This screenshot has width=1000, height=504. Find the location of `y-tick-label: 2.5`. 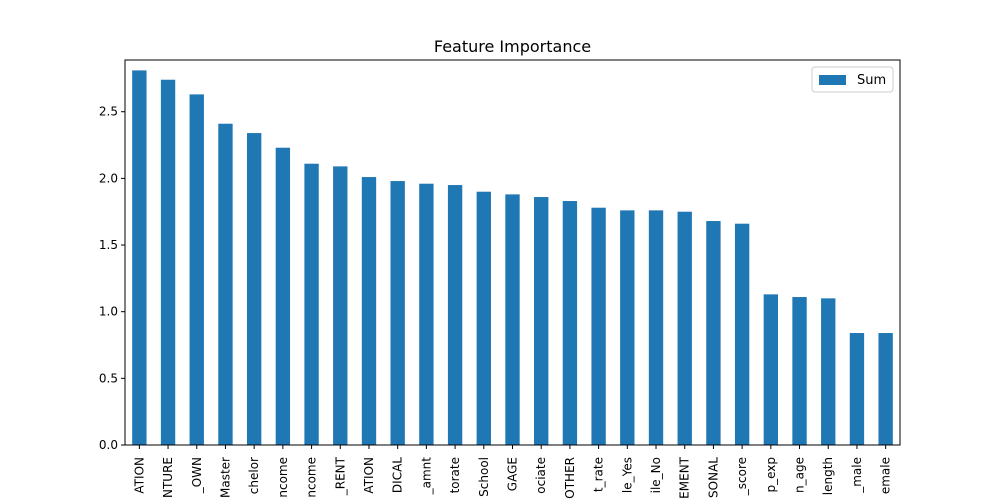

y-tick-label: 2.5 is located at coordinates (108, 112).